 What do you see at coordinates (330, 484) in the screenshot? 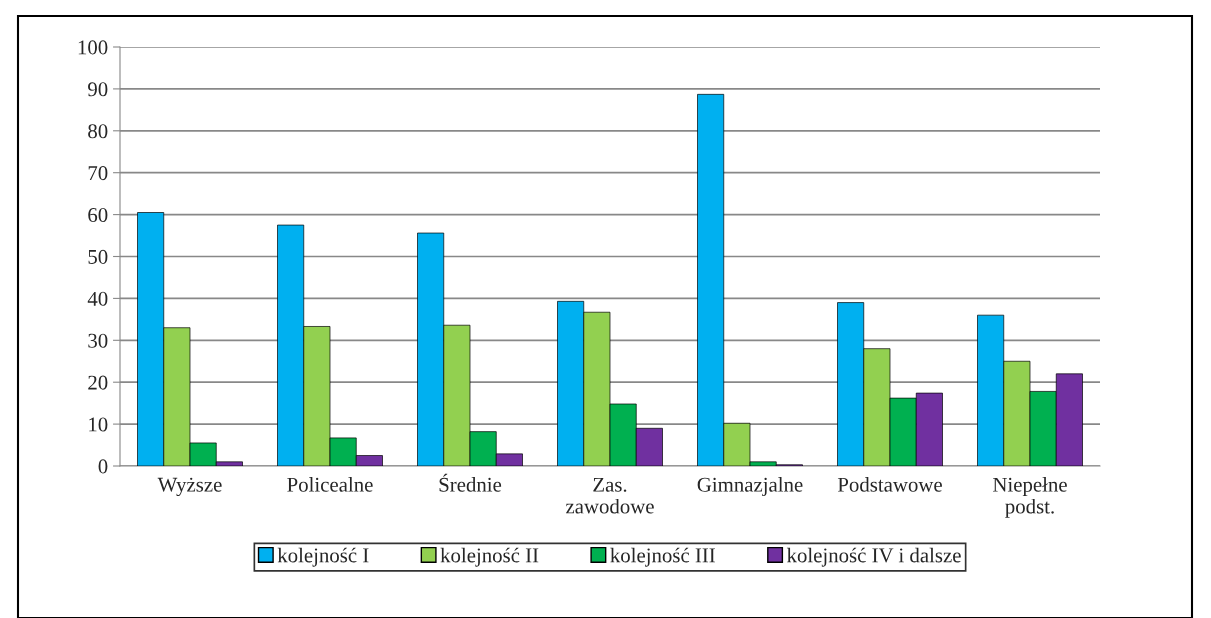
I see `x-tick-label: Policealne` at bounding box center [330, 484].